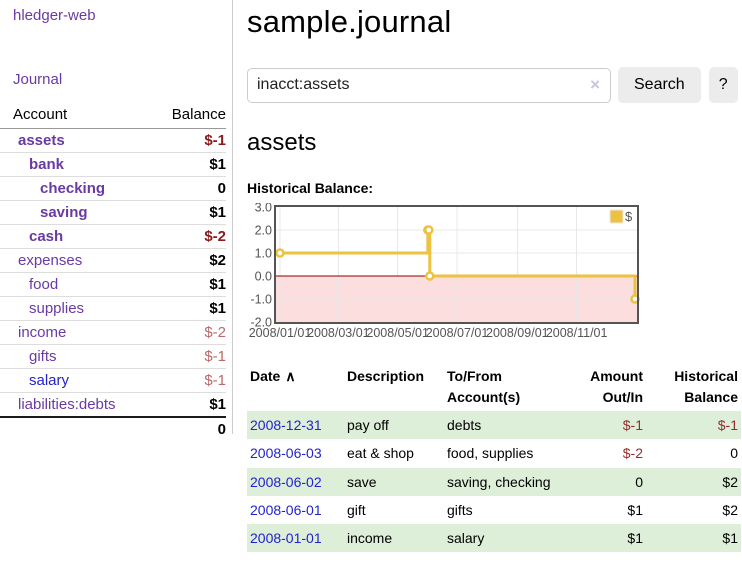 This screenshot has height=582, width=742. Describe the element at coordinates (362, 481) in the screenshot. I see `description-cell: save` at that location.